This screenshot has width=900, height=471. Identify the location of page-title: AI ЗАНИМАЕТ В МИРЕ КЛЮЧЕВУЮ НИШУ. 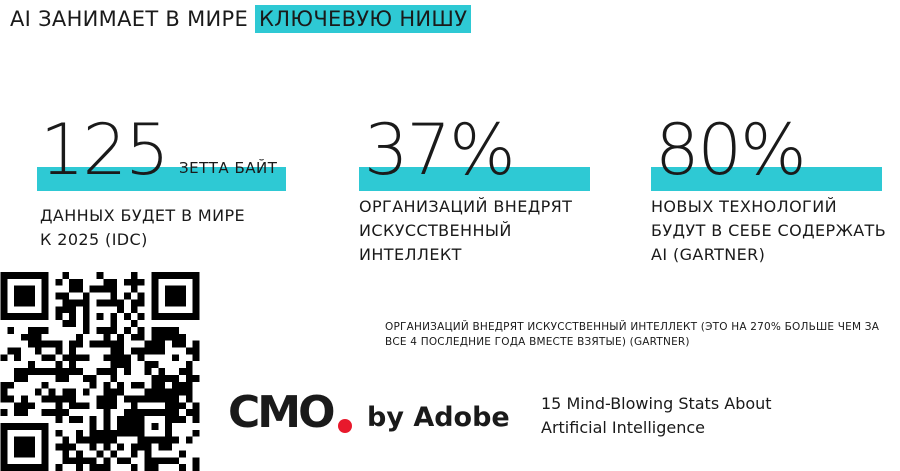
(241, 19).